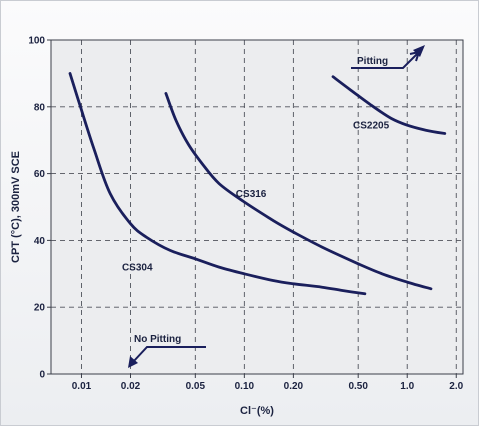 The image size is (479, 427). Describe the element at coordinates (16, 207) in the screenshot. I see `y-axis-title: CPT (°C), 300mV SCE` at that location.